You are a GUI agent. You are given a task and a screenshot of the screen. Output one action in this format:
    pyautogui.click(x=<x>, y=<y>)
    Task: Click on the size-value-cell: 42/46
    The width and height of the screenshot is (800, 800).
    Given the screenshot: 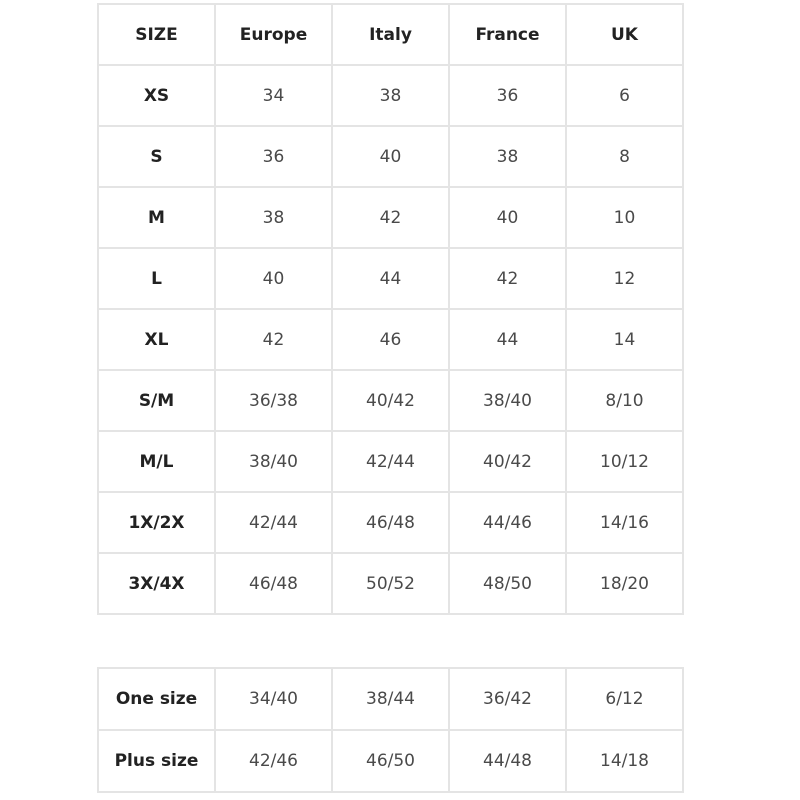 What is the action you would take?
    pyautogui.click(x=273, y=761)
    